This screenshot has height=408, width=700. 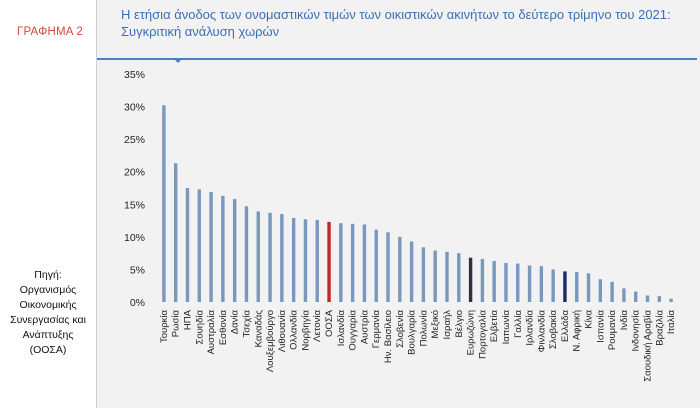 What do you see at coordinates (364, 326) in the screenshot?
I see `x-tick-label: Αυστρία` at bounding box center [364, 326].